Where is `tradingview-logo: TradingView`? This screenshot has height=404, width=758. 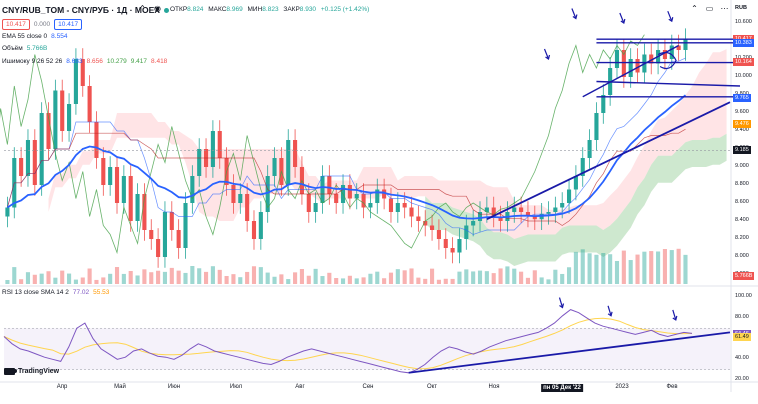 tradingview-logo: TradingView is located at coordinates (31, 371).